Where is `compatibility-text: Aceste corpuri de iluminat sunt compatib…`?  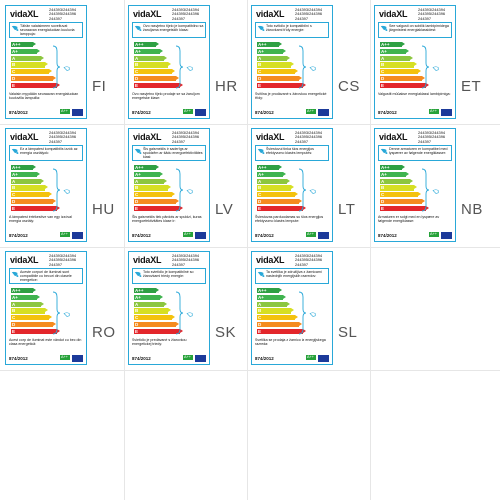 compatibility-text: Aceste corpuri de iluminat sunt compatib… is located at coordinates (46, 276).